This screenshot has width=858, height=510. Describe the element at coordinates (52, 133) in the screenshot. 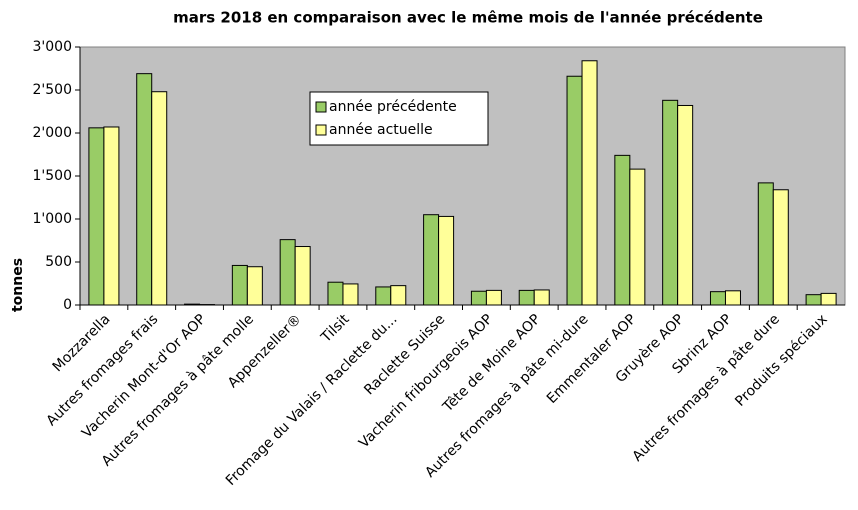

I see `y-tick-label: 2'000` at that location.